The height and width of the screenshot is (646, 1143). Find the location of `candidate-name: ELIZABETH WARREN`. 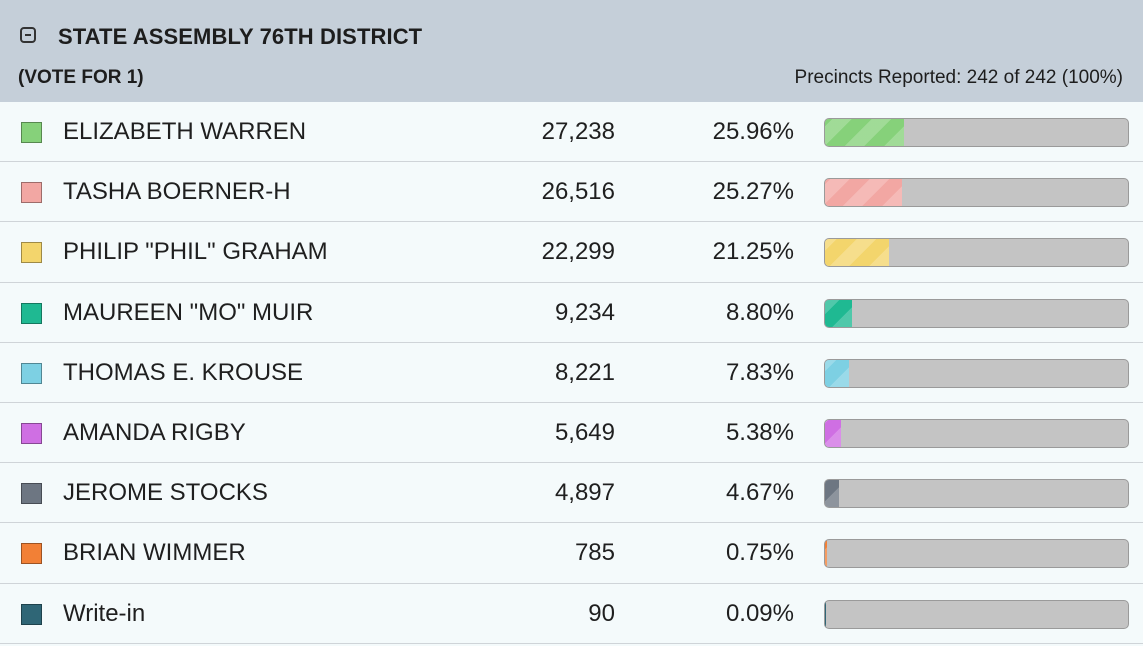

candidate-name: ELIZABETH WARREN is located at coordinates (185, 131).